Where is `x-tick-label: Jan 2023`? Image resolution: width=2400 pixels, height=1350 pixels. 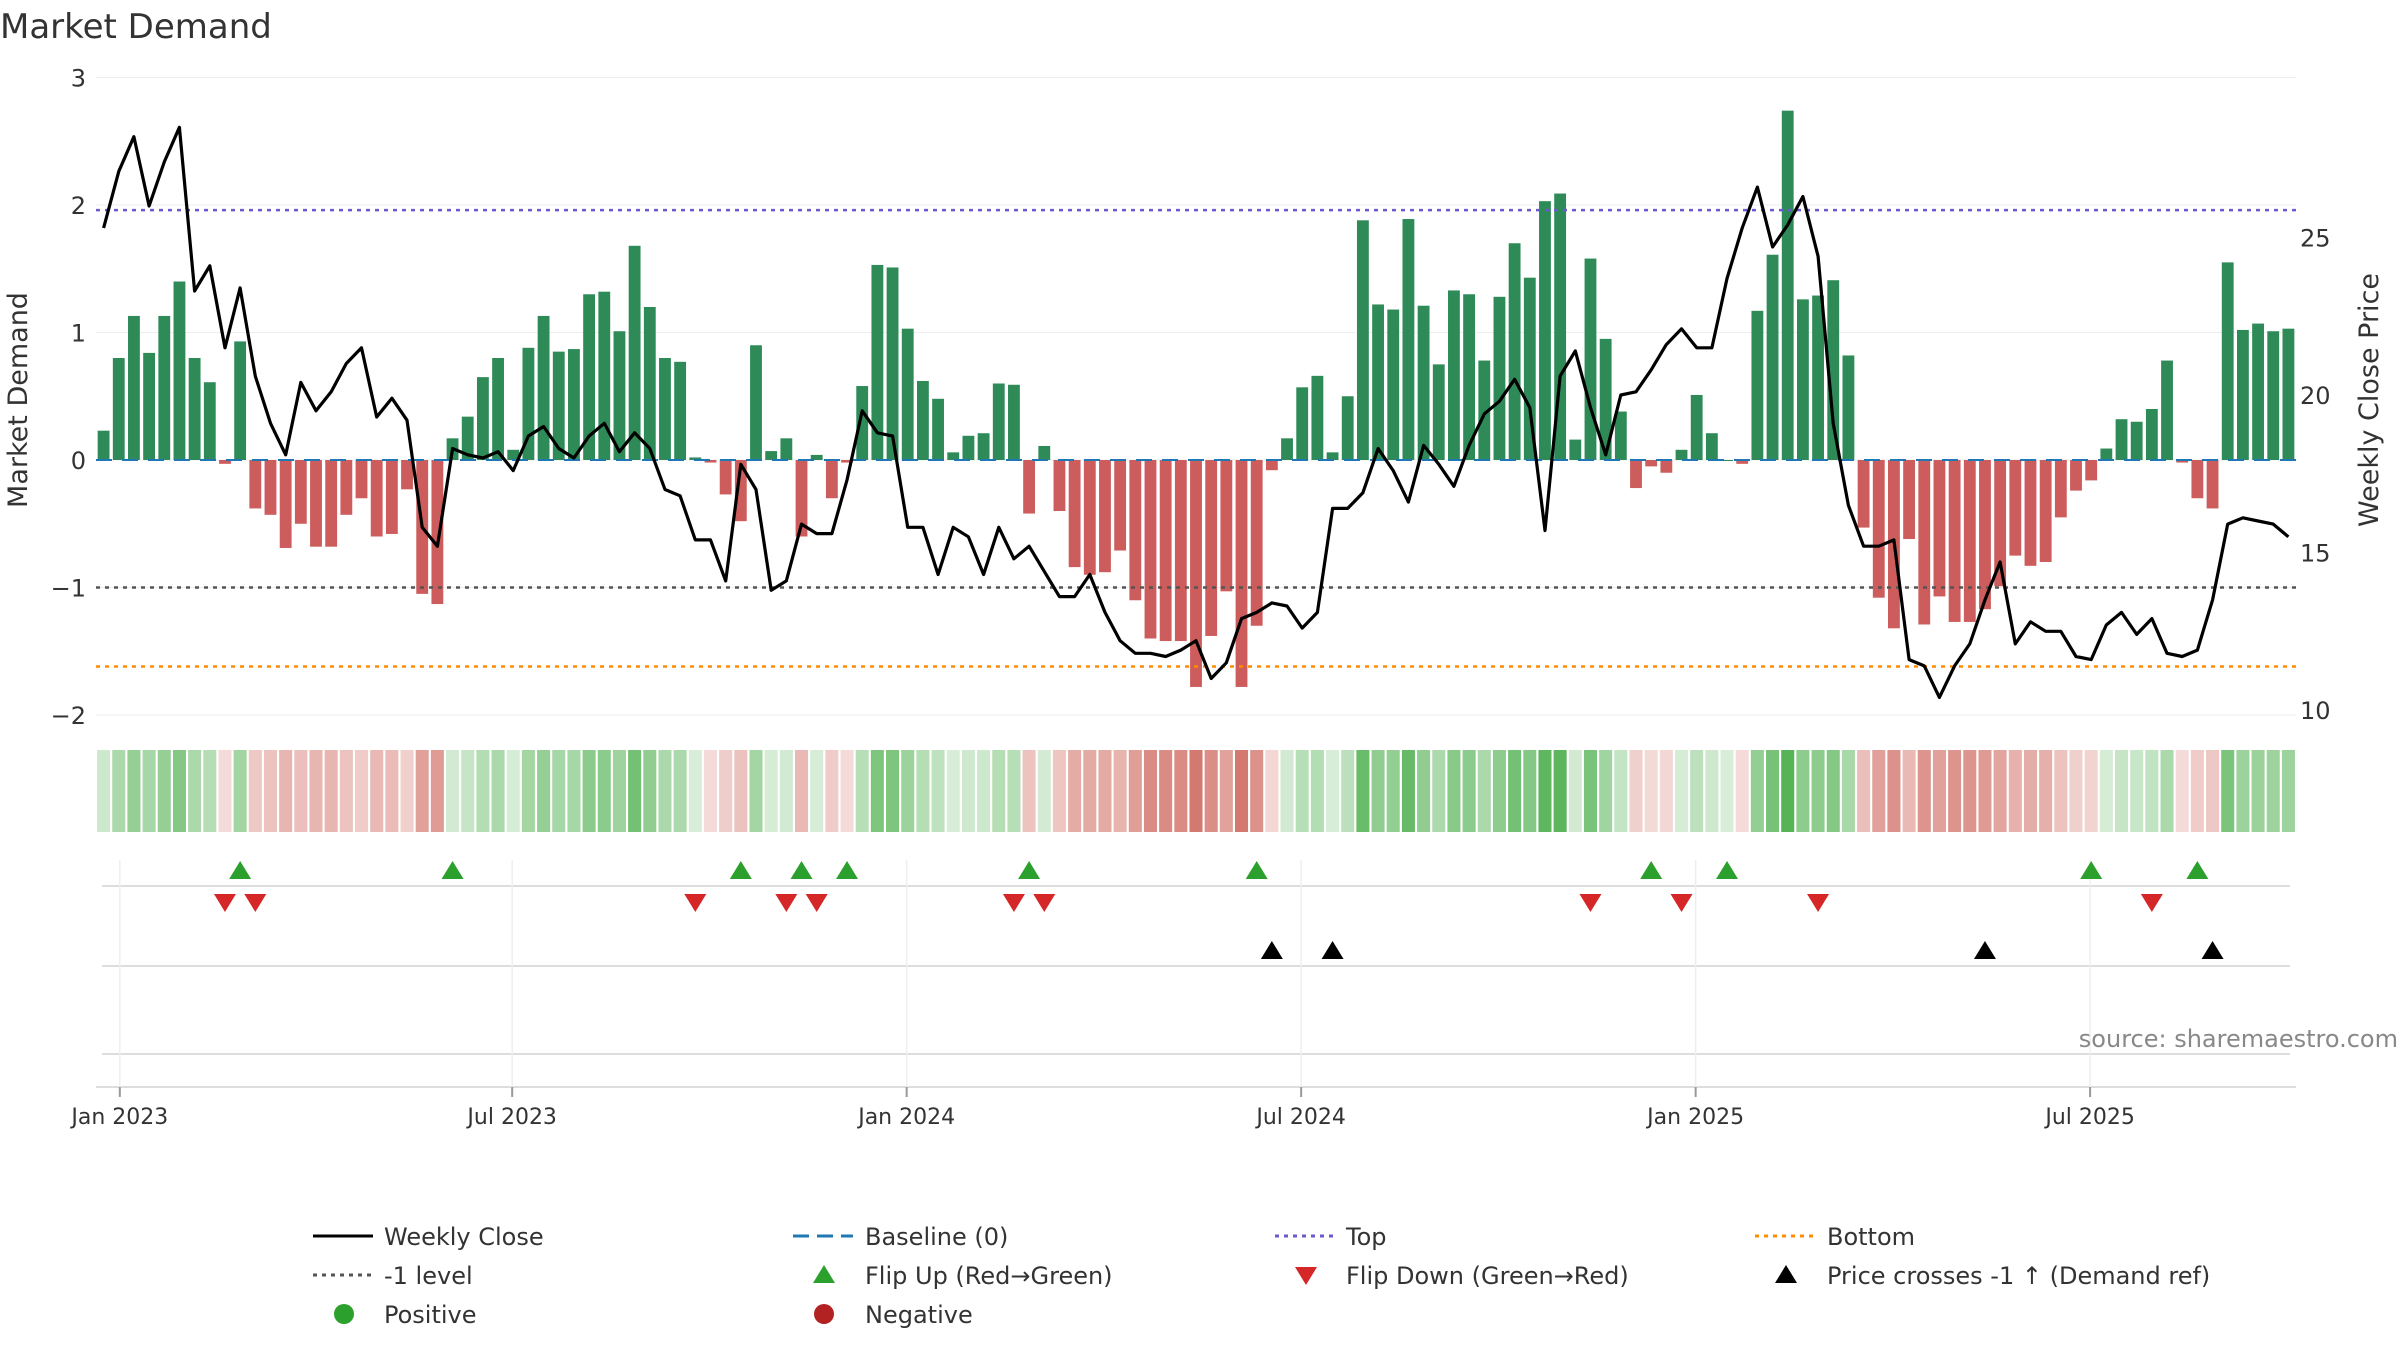
x-tick-label: Jan 2023 is located at coordinates (118, 1117).